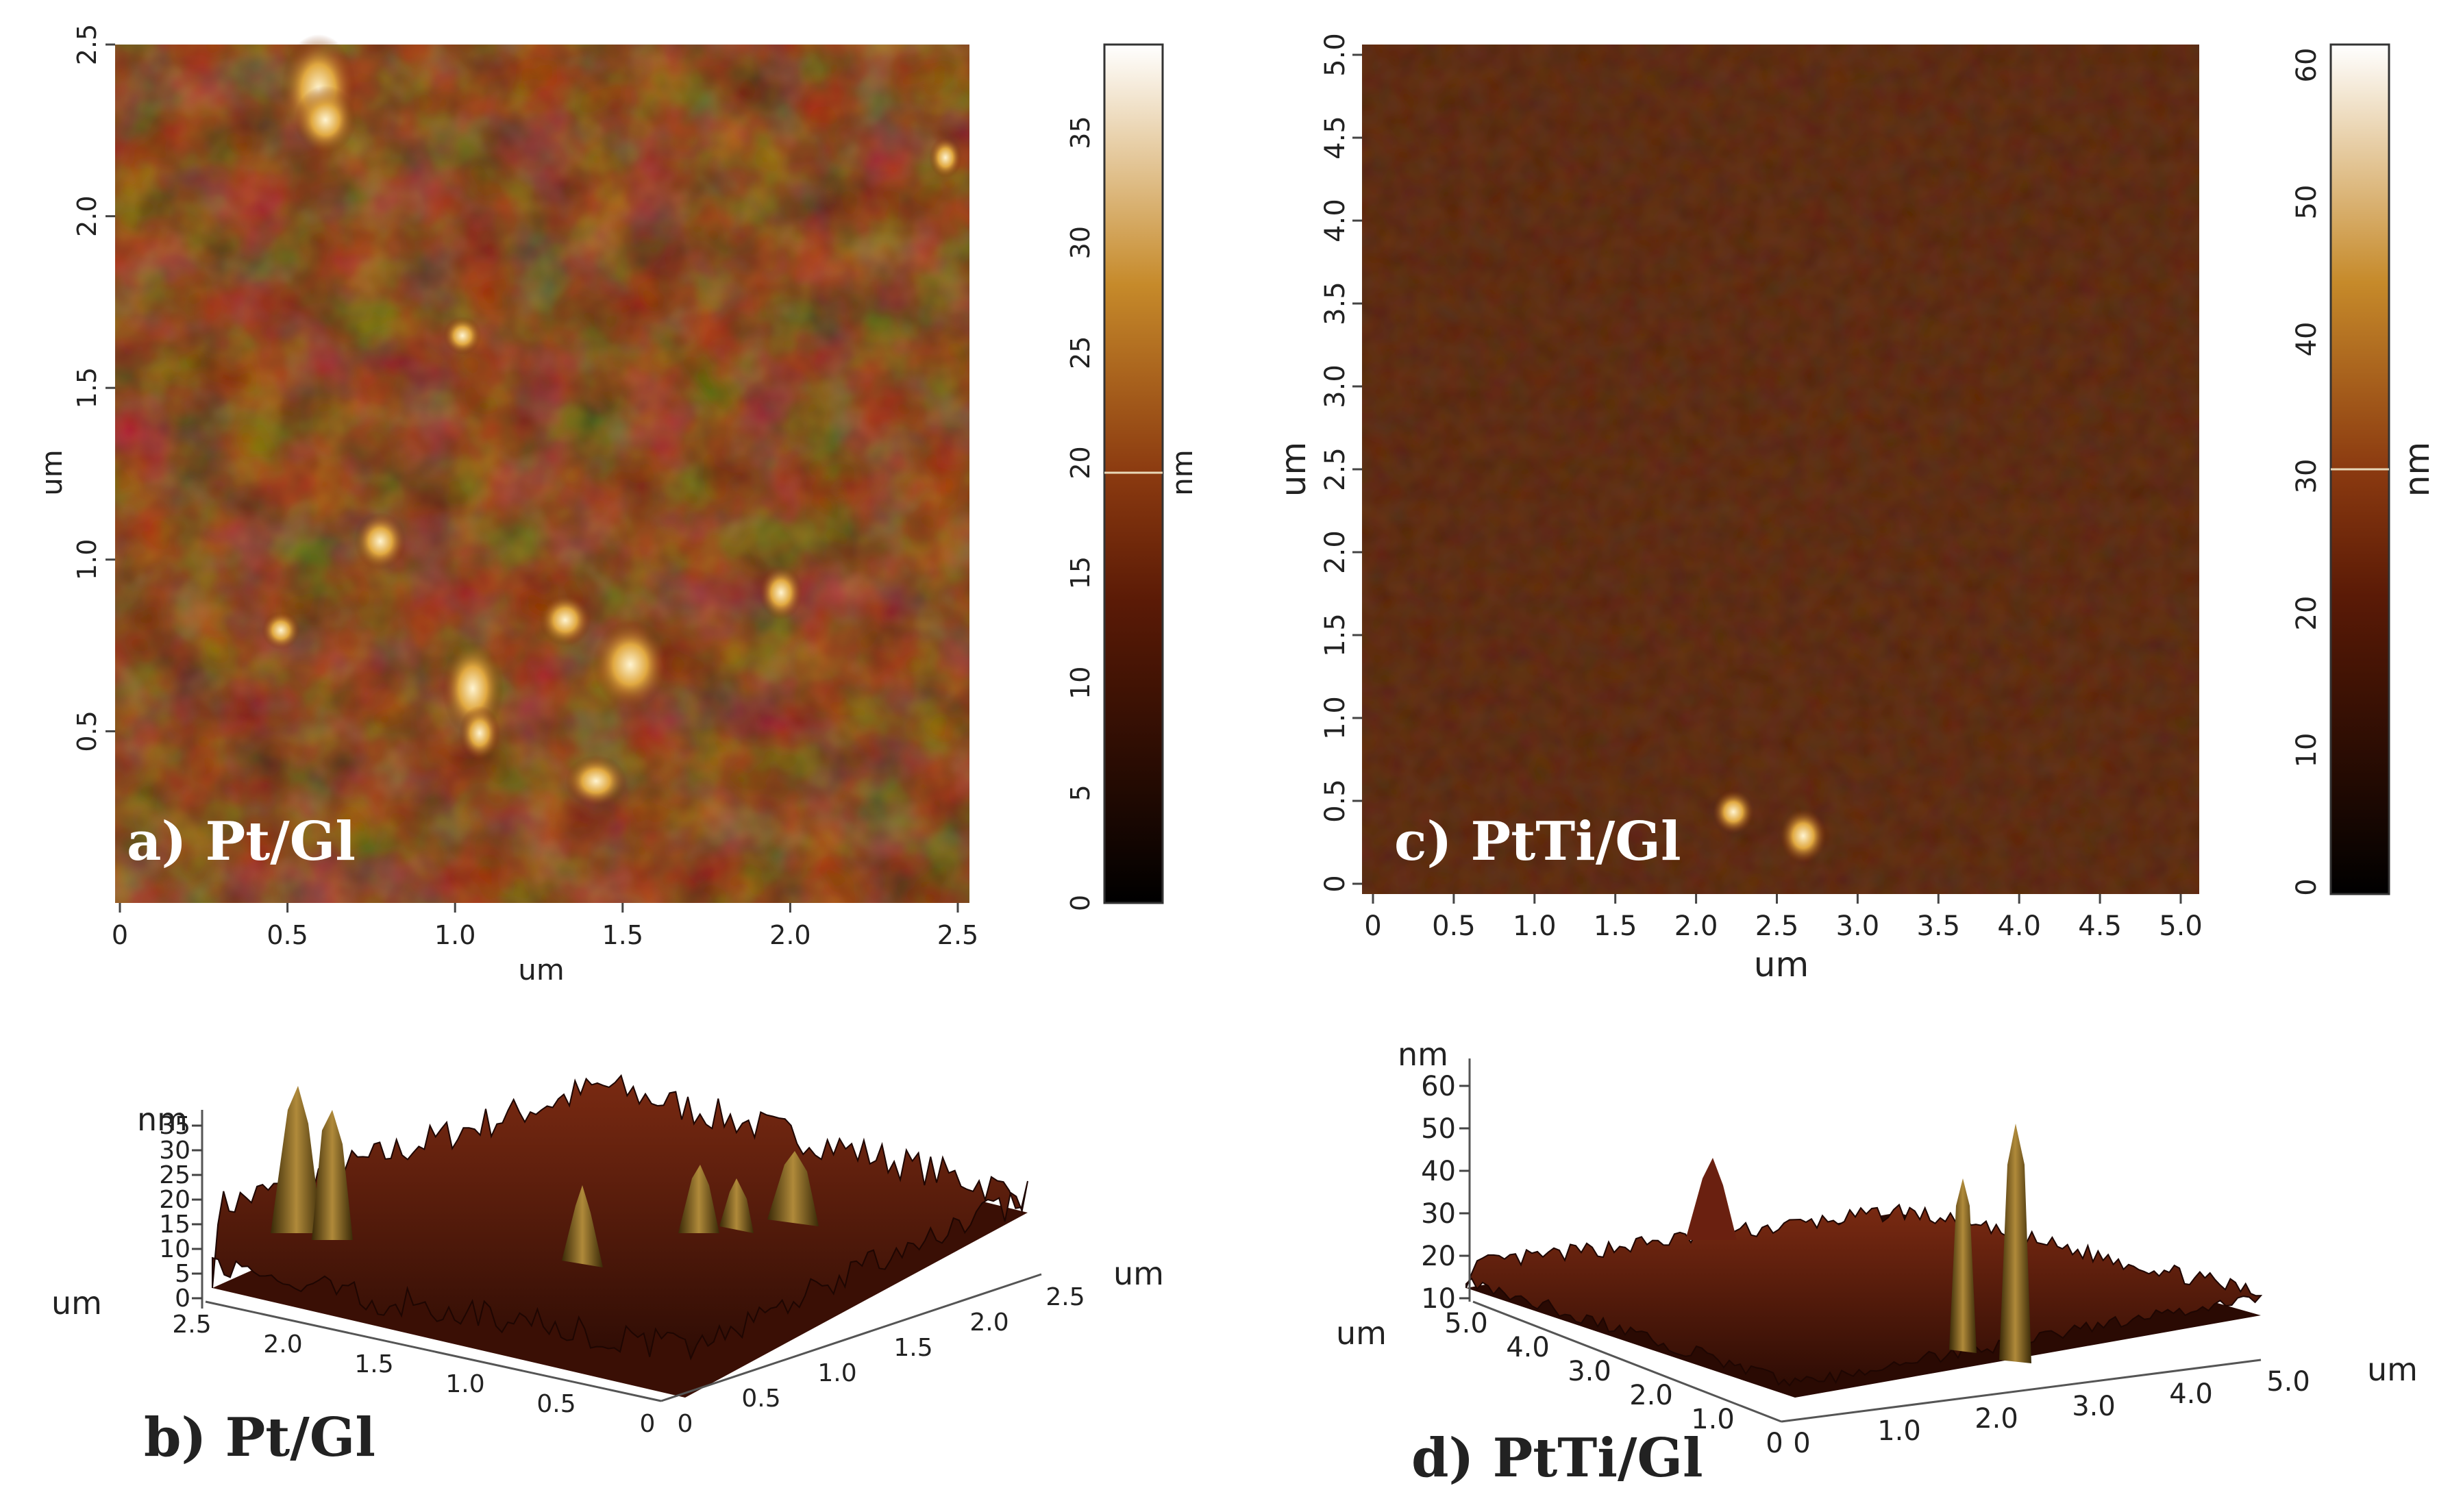 The width and height of the screenshot is (2463, 1512). I want to click on colorbar-ticks-c: 0 10 20 30 40 50 60, so click(2307, 472).